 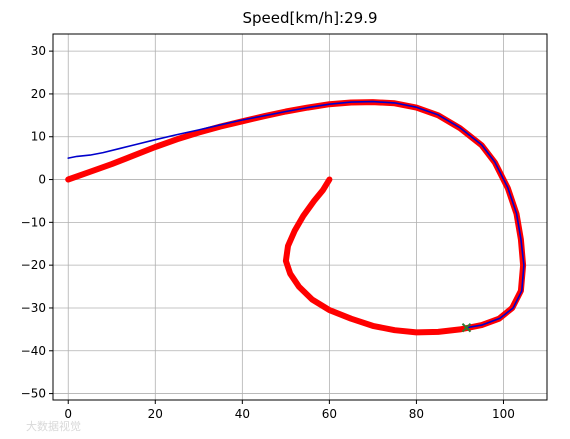 What do you see at coordinates (68, 414) in the screenshot?
I see `x-tick-label: 0` at bounding box center [68, 414].